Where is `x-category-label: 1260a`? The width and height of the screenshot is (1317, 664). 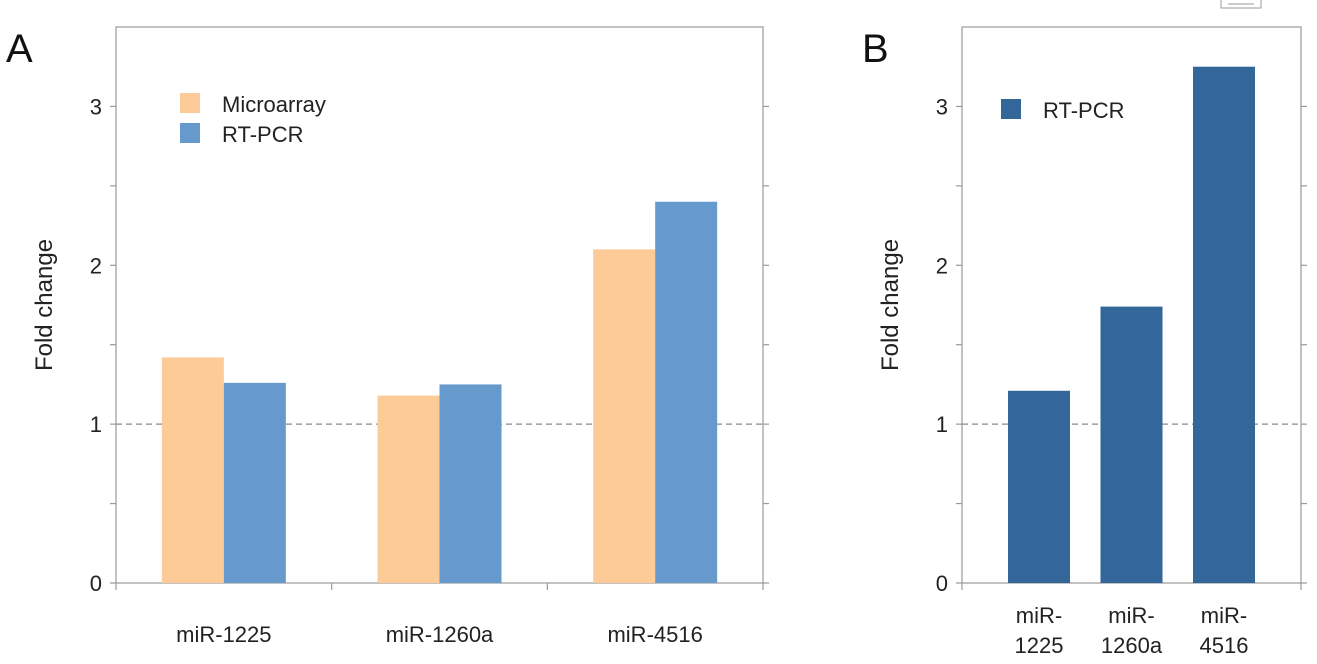 x-category-label: 1260a is located at coordinates (1132, 645).